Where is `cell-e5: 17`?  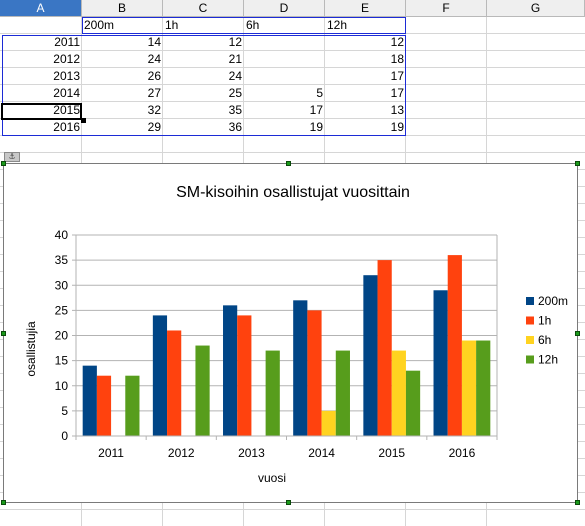 cell-e5: 17 is located at coordinates (397, 93).